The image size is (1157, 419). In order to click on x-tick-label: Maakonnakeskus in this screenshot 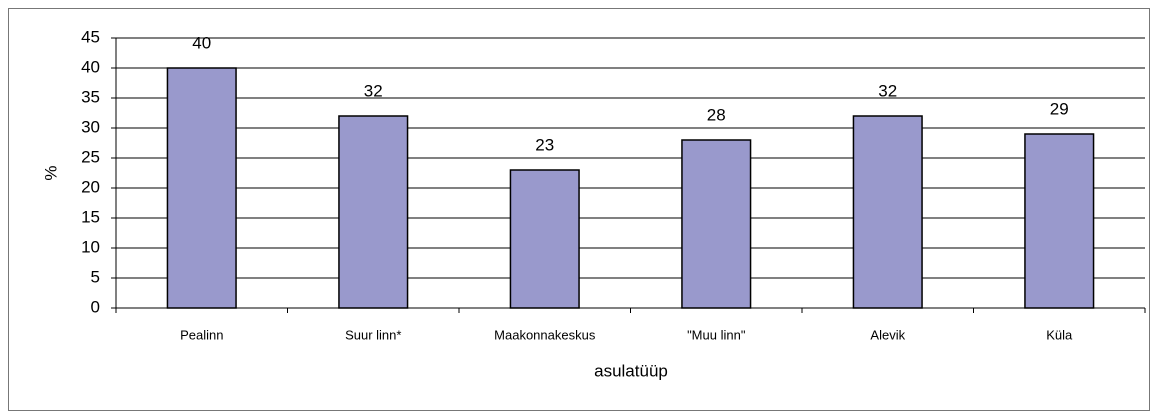, I will do `click(545, 334)`.